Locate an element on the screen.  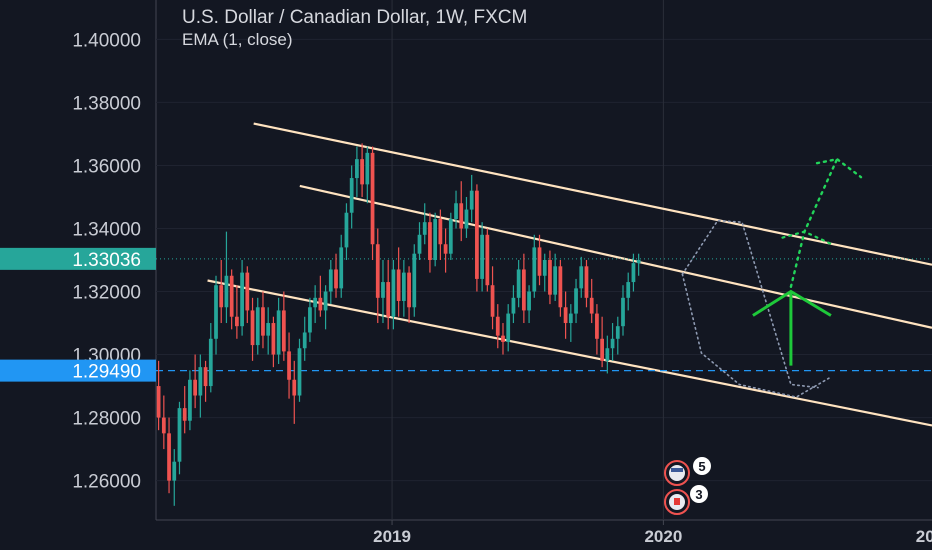
x-axis: 2019 2020 2021 is located at coordinates (652, 536).